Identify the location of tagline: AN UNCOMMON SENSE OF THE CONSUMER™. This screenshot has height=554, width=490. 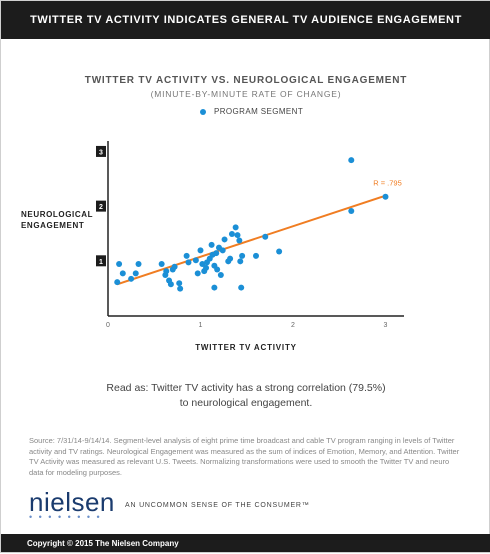
(217, 505).